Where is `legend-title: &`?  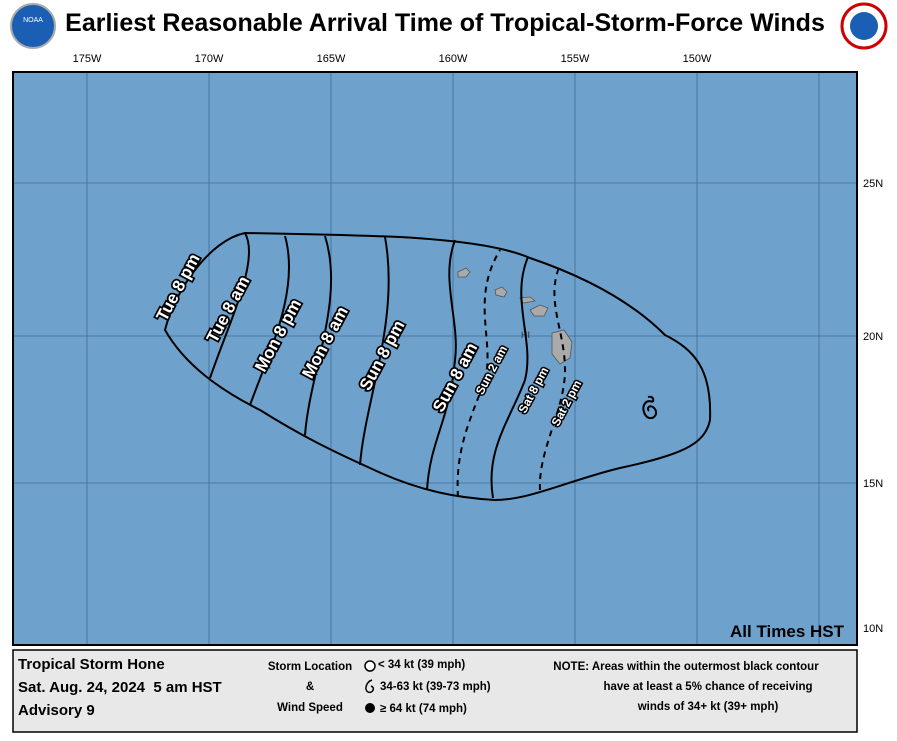 legend-title: & is located at coordinates (310, 687).